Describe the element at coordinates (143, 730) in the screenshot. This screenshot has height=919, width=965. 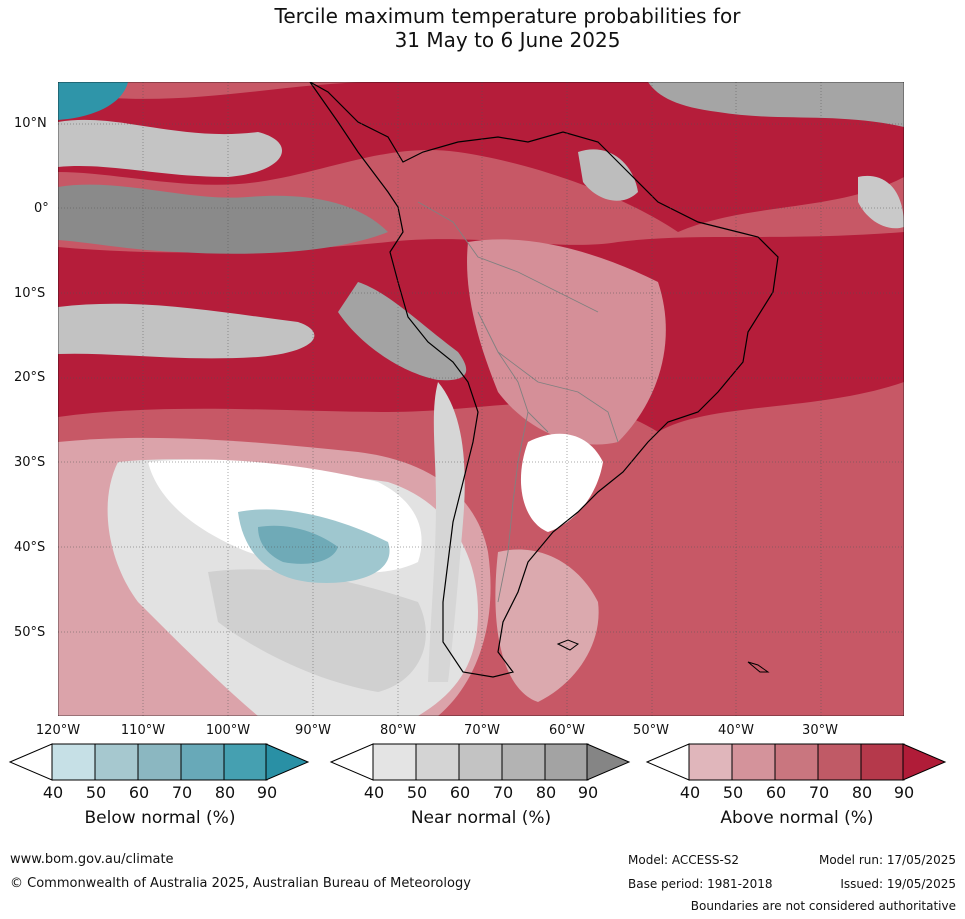
I see `lon-label-110w: 110°W` at that location.